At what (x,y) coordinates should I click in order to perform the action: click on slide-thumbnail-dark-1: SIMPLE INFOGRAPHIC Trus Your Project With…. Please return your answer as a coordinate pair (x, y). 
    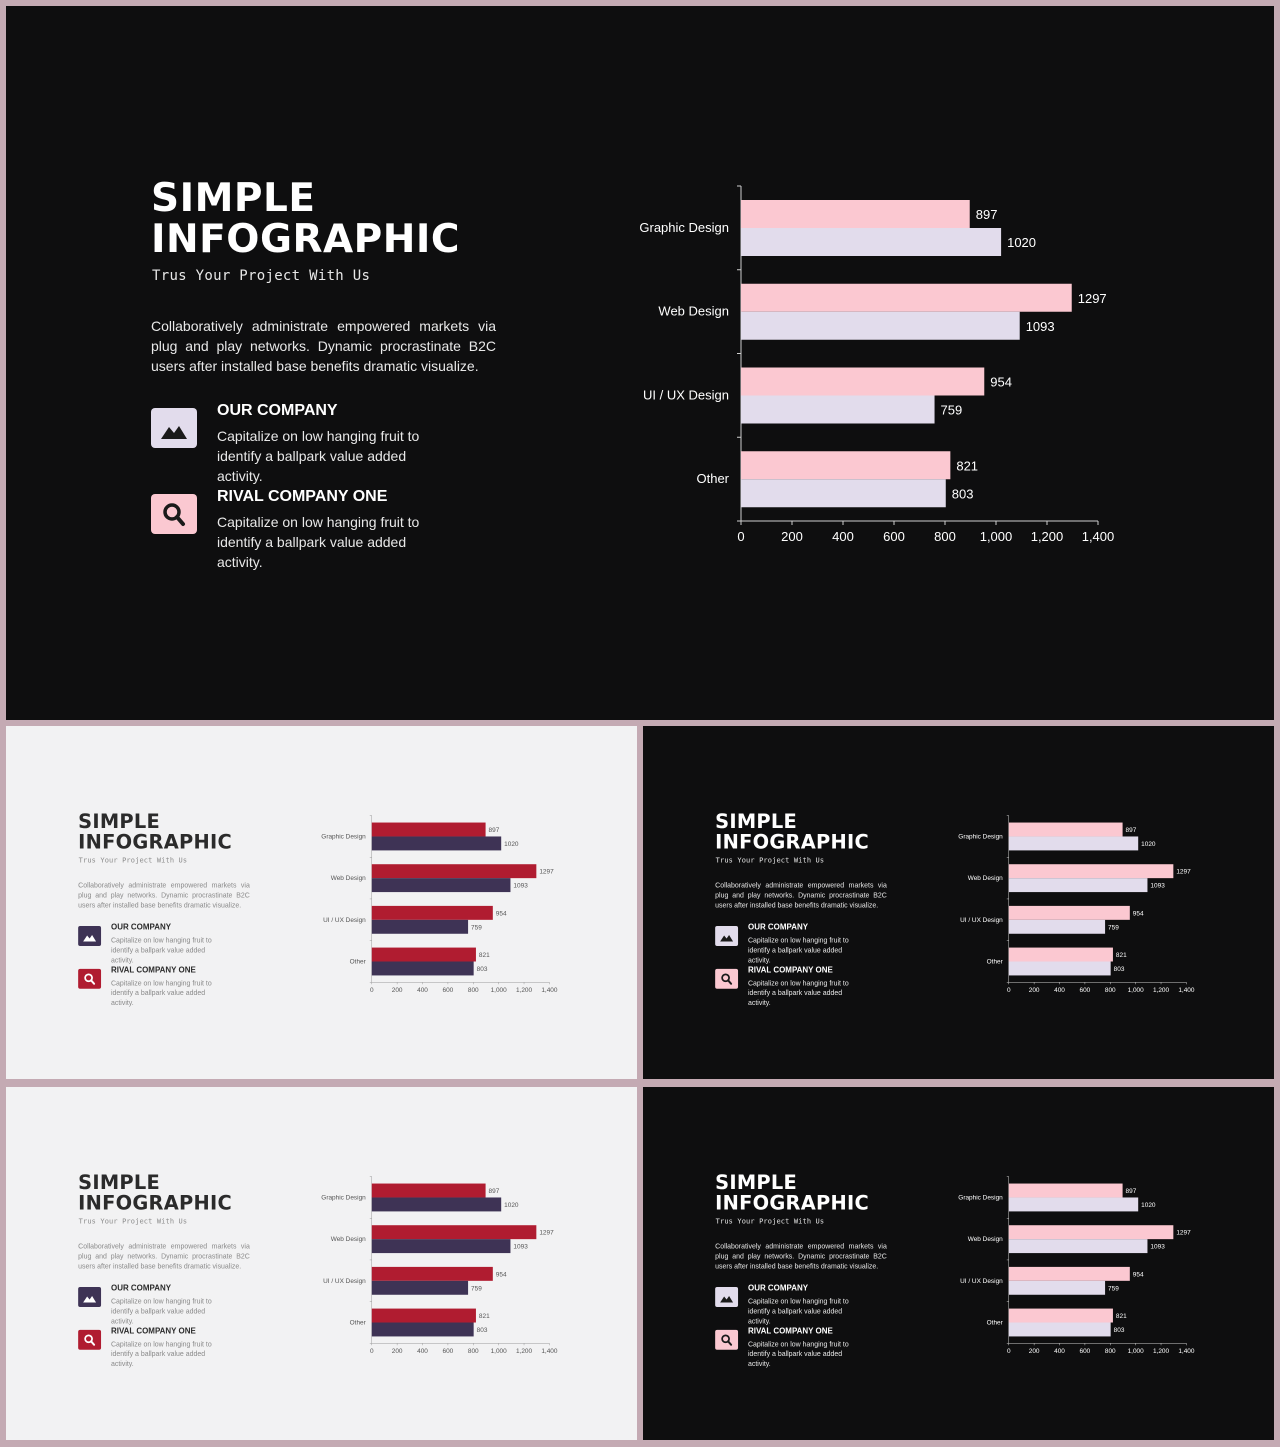
    Looking at the image, I should click on (958, 902).